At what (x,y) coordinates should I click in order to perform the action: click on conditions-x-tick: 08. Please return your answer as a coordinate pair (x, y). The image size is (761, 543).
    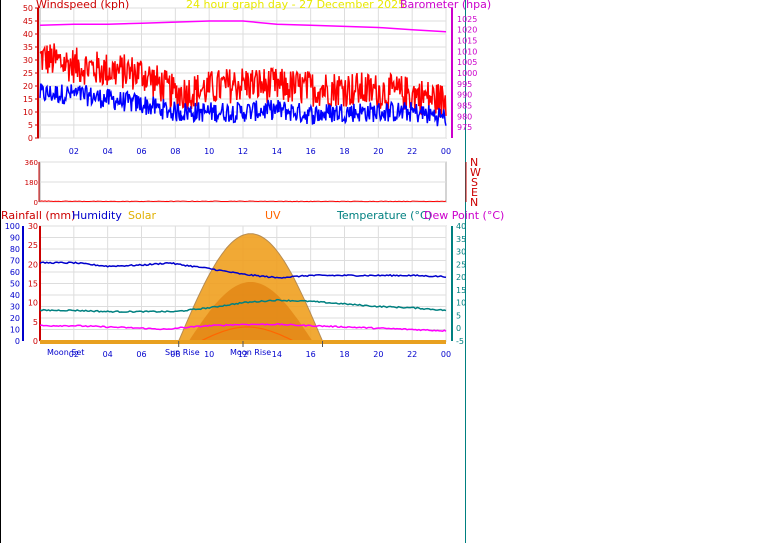
    Looking at the image, I should click on (175, 354).